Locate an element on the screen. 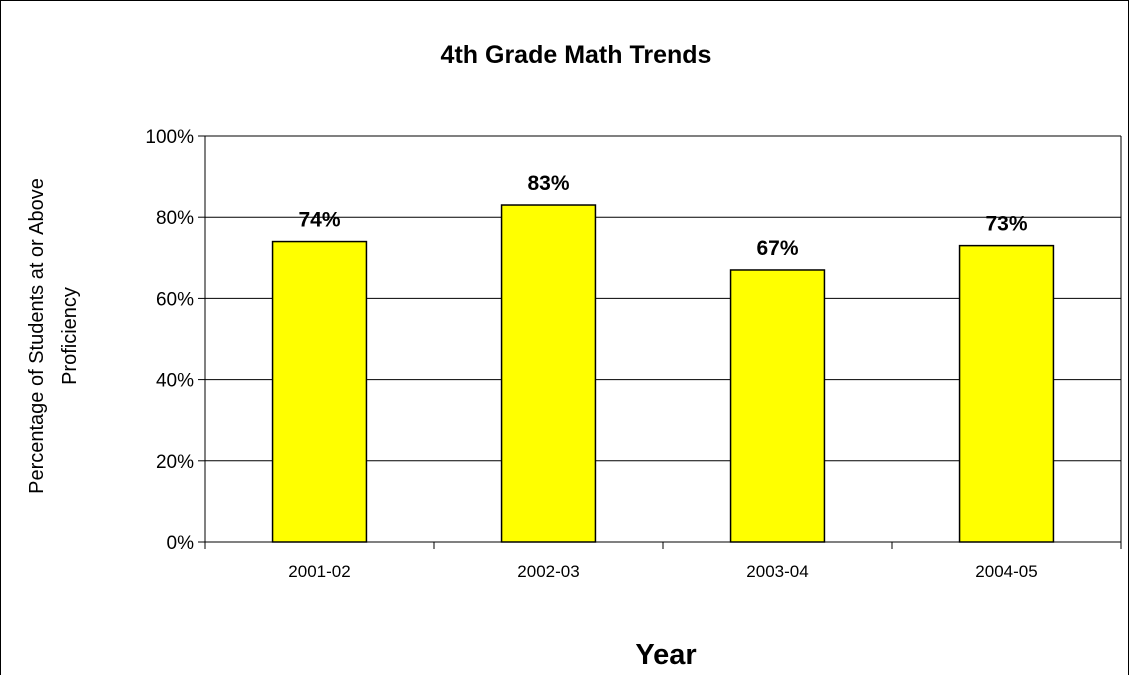 This screenshot has width=1129, height=681. y-tick-label: 100% is located at coordinates (169, 137).